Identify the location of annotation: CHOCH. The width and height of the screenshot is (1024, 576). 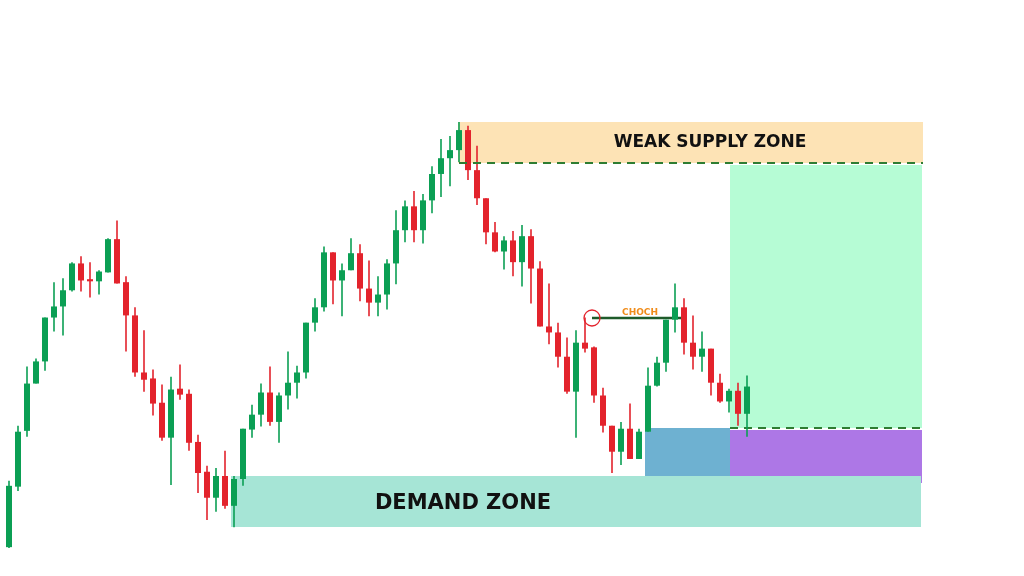
(640, 312).